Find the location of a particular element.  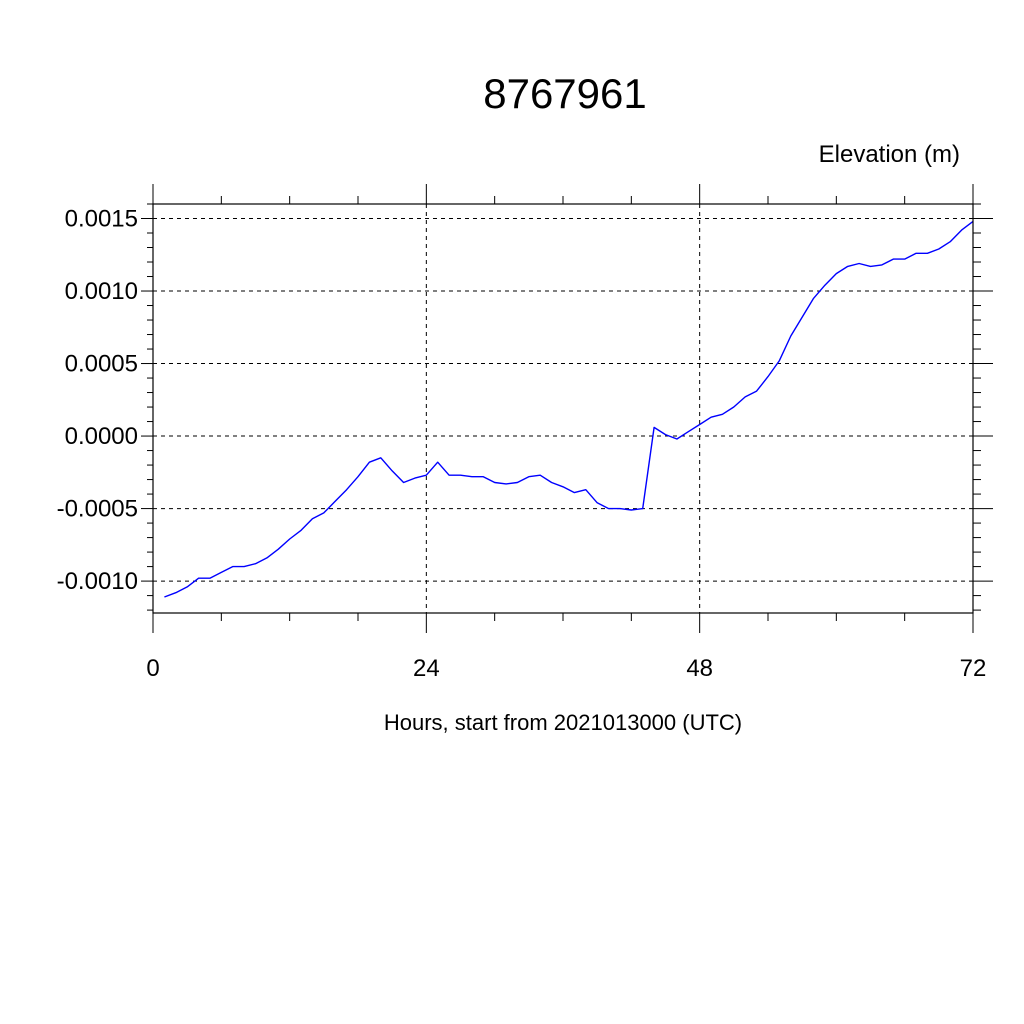

x-tick-label: 48 is located at coordinates (699, 668).